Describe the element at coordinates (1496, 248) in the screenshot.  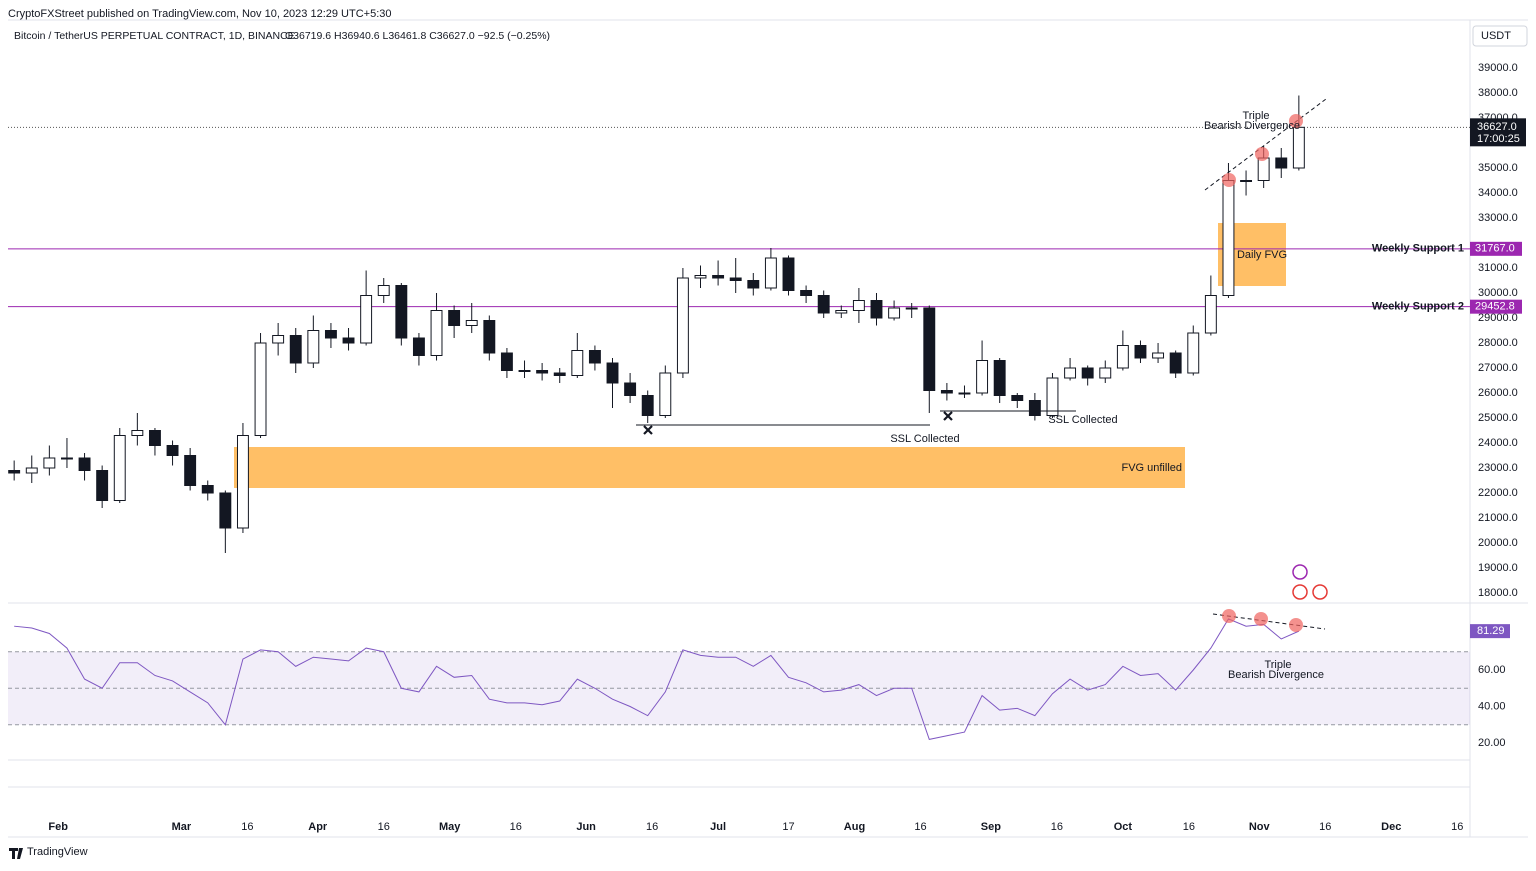
I see `support-box` at that location.